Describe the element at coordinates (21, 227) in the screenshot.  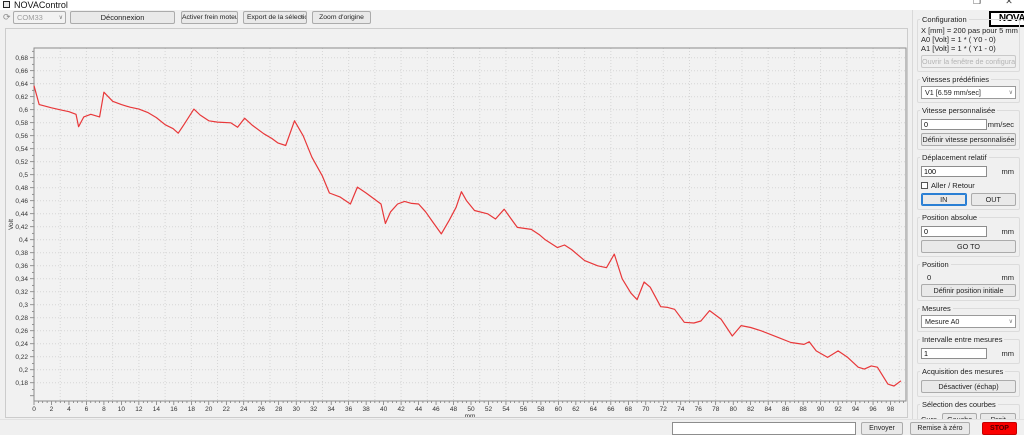
I see `svg-text: 0,42` at that location.